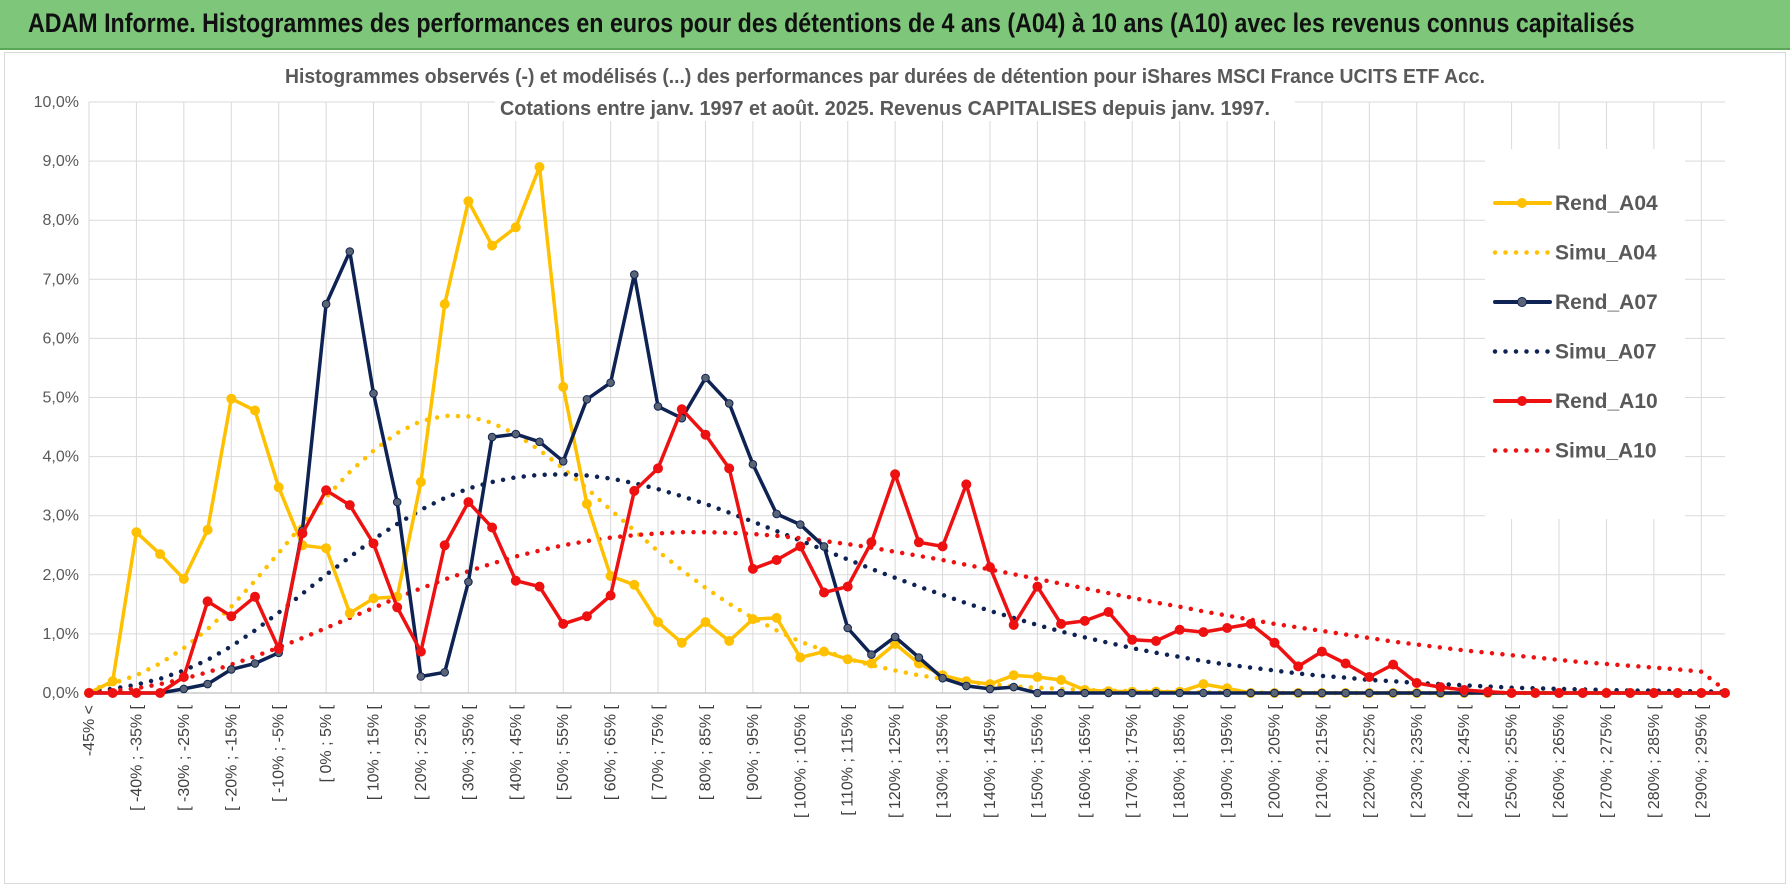 The height and width of the screenshot is (888, 1790). Describe the element at coordinates (705, 752) in the screenshot. I see `x-tick-label: [ 80% ; 85% [` at that location.